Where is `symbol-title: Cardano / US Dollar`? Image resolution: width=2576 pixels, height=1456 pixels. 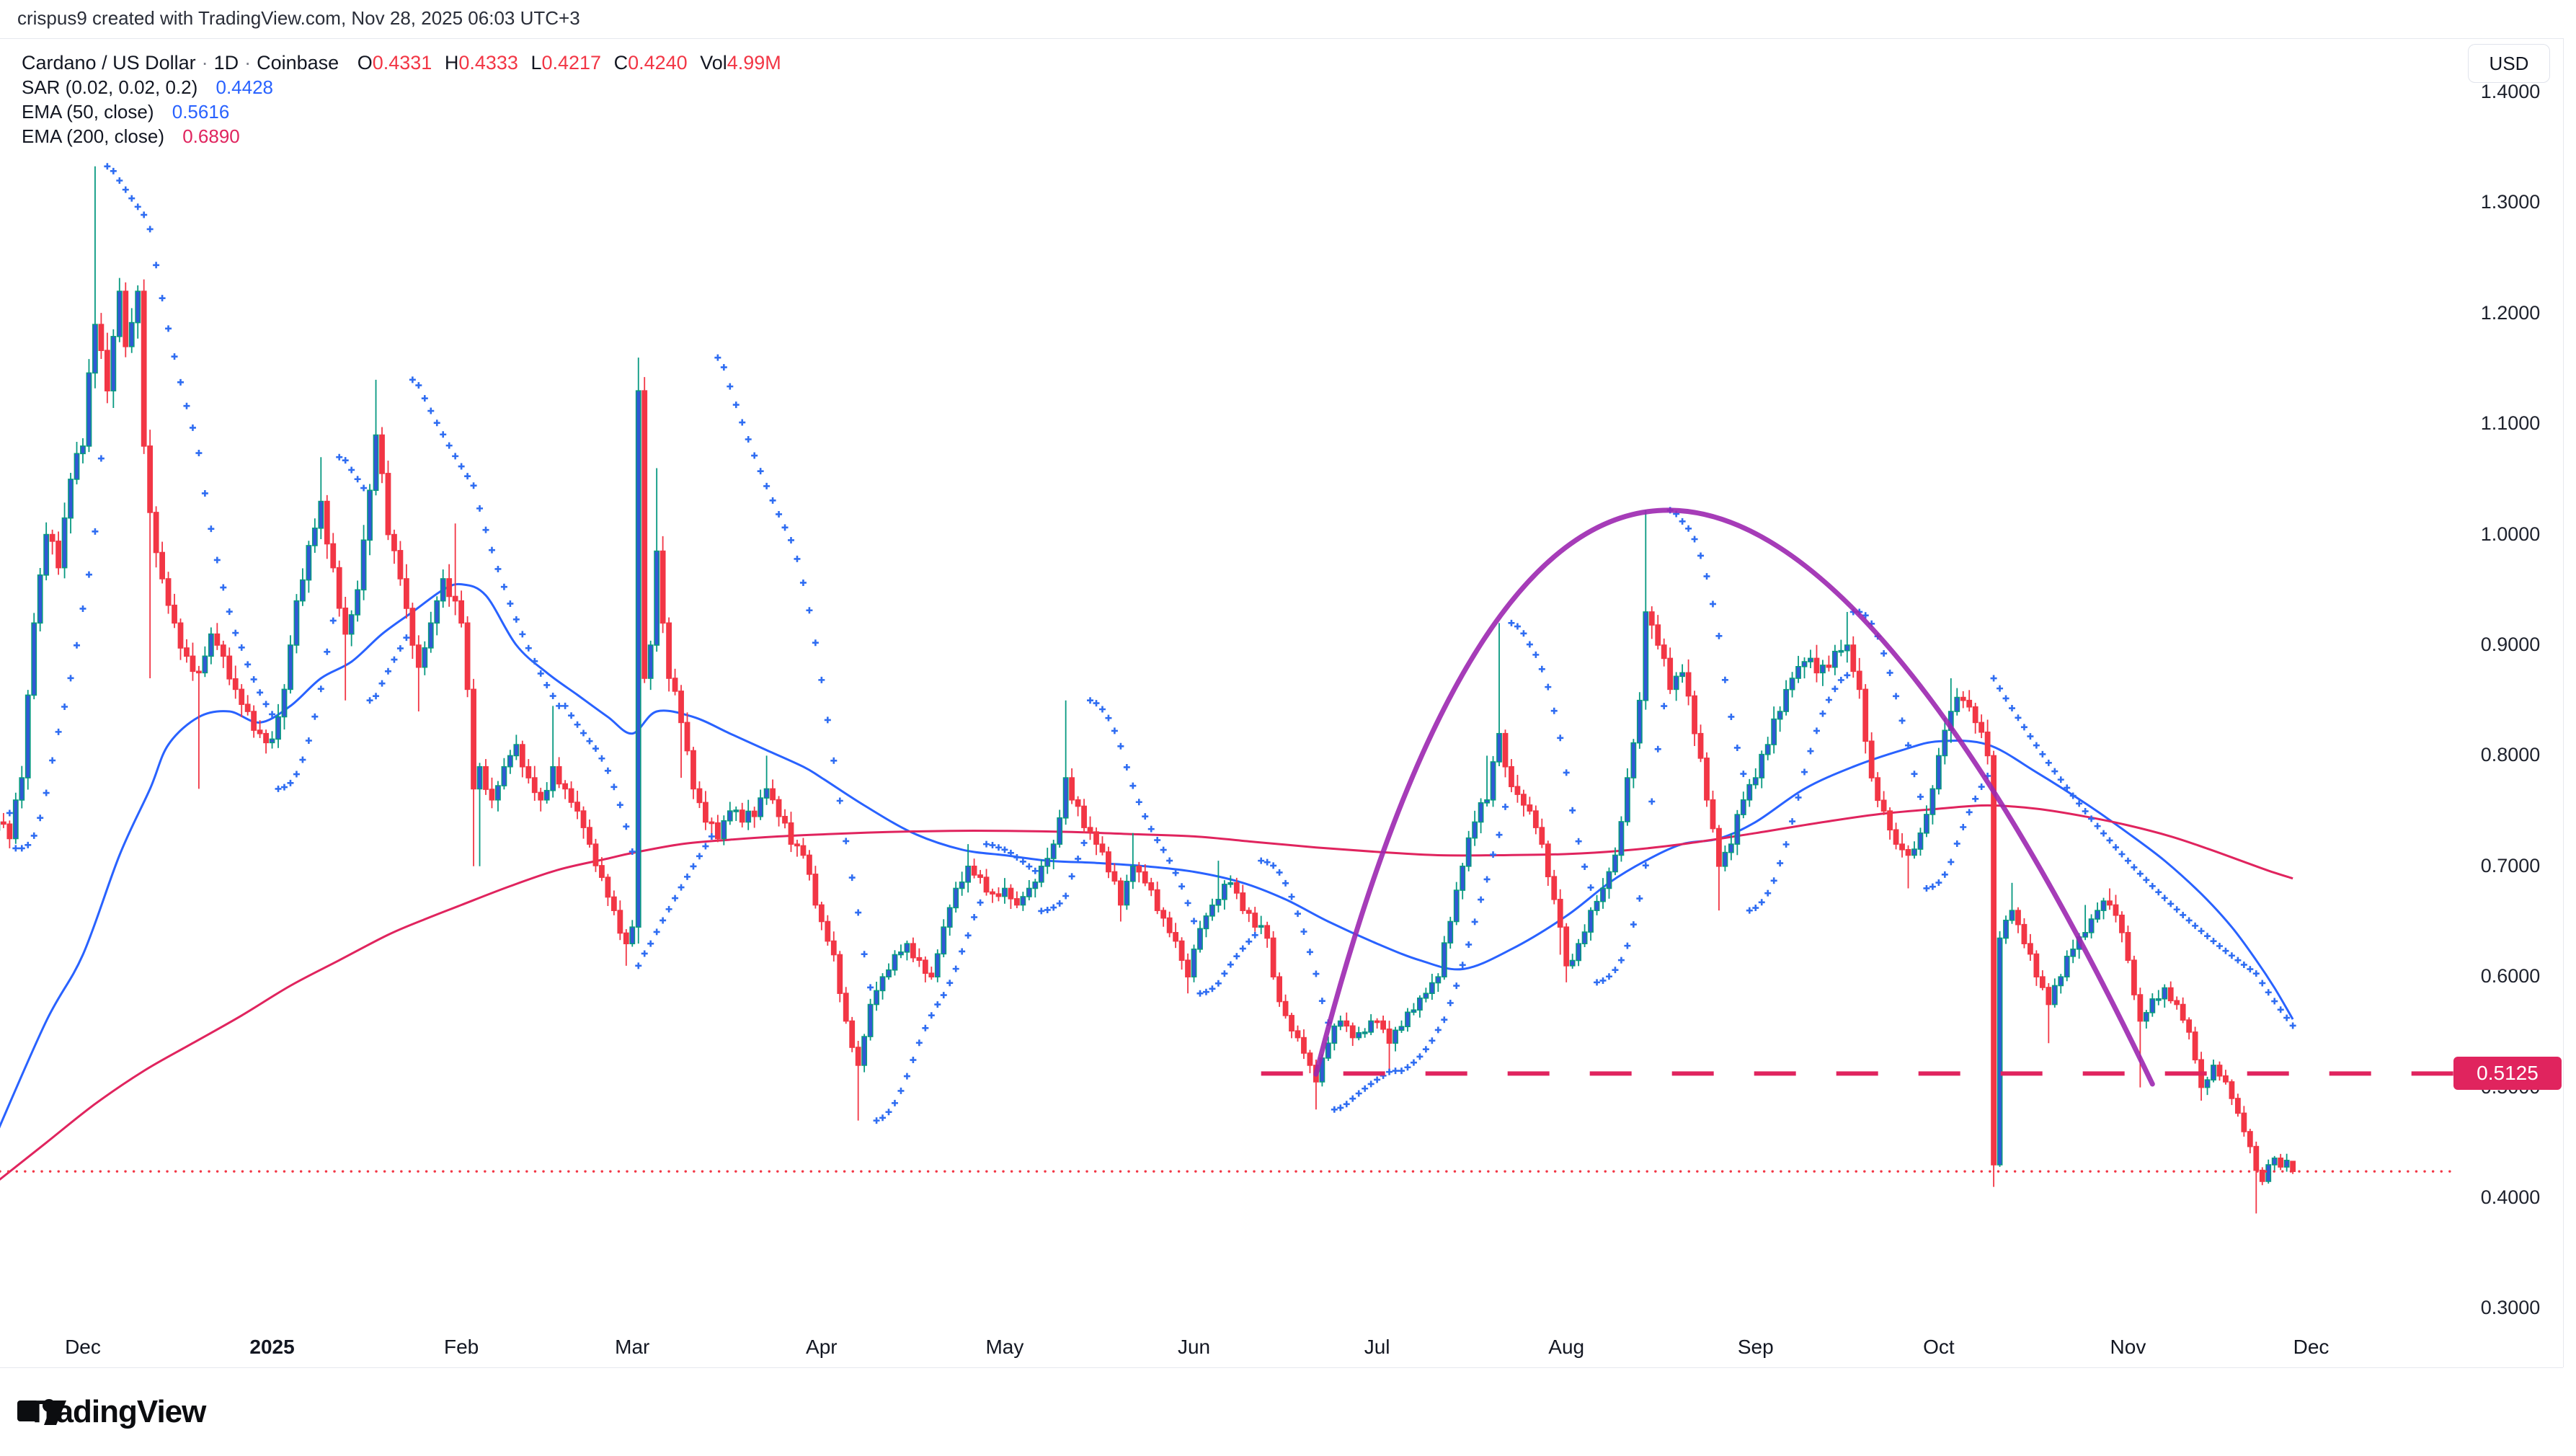
symbol-title: Cardano / US Dollar is located at coordinates (109, 63).